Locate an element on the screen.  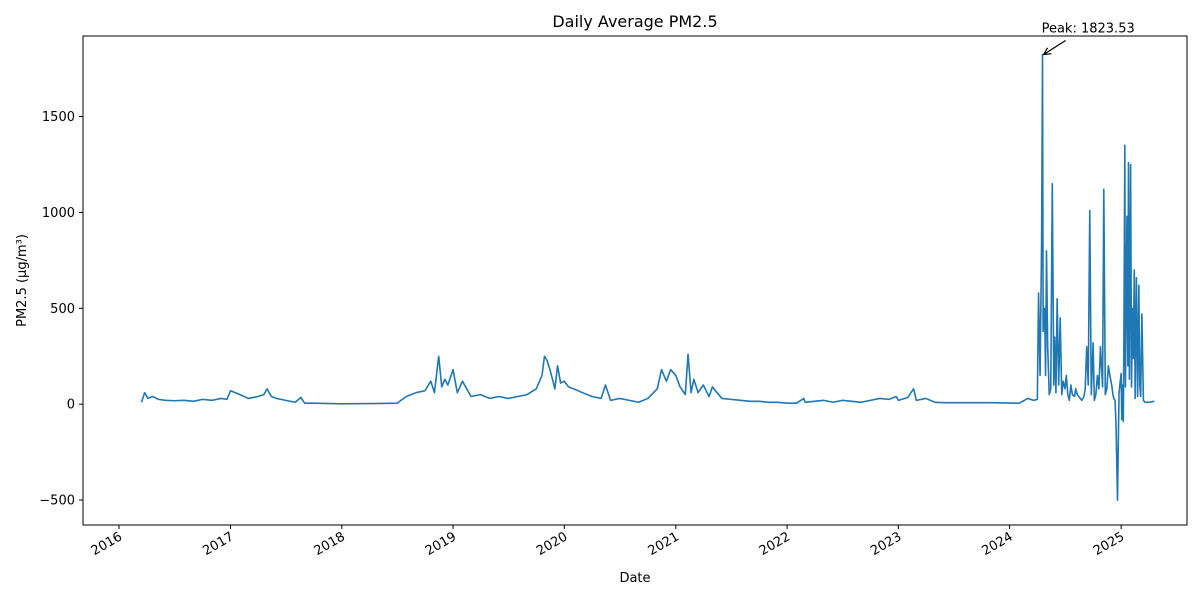
chart-title: Daily Average PM2.5 is located at coordinates (634, 21).